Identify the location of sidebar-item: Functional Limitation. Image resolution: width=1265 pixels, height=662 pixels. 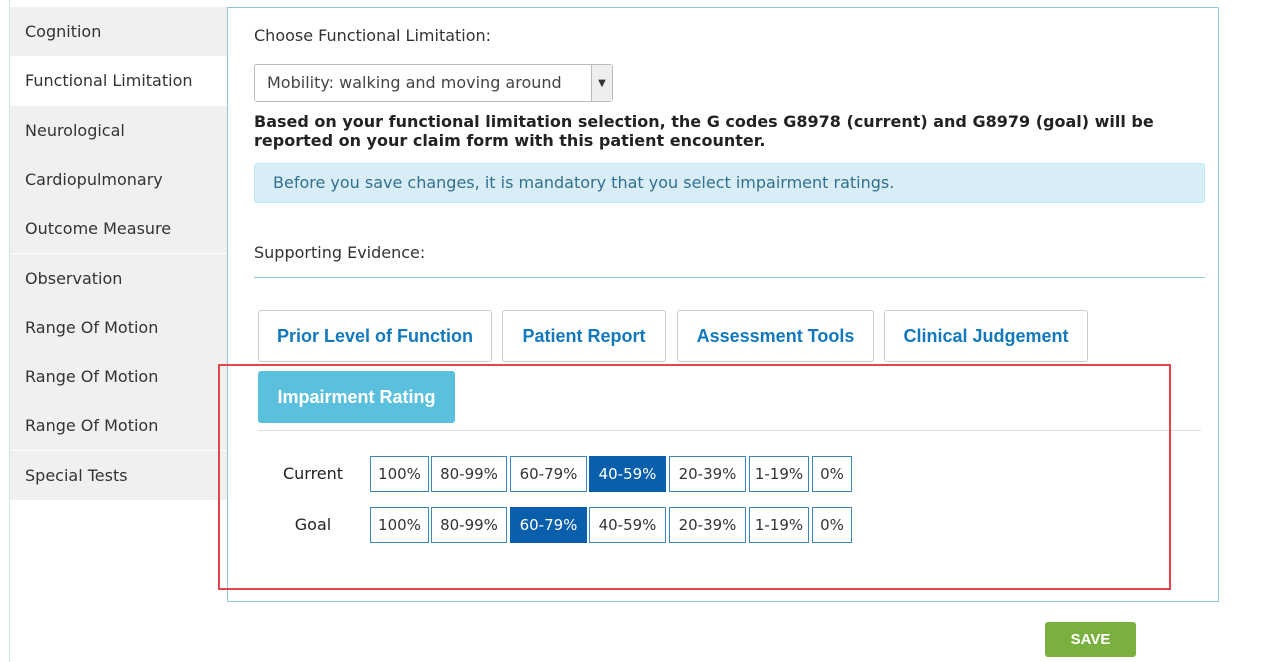
(119, 81).